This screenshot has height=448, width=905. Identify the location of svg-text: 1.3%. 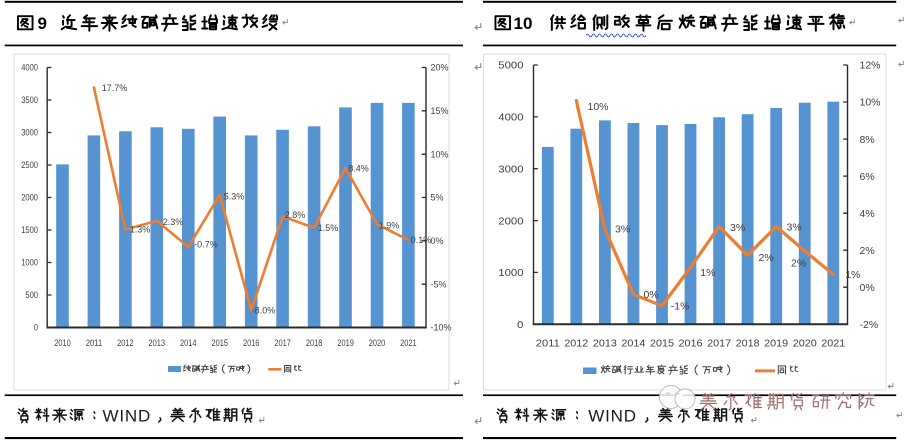
(140, 229).